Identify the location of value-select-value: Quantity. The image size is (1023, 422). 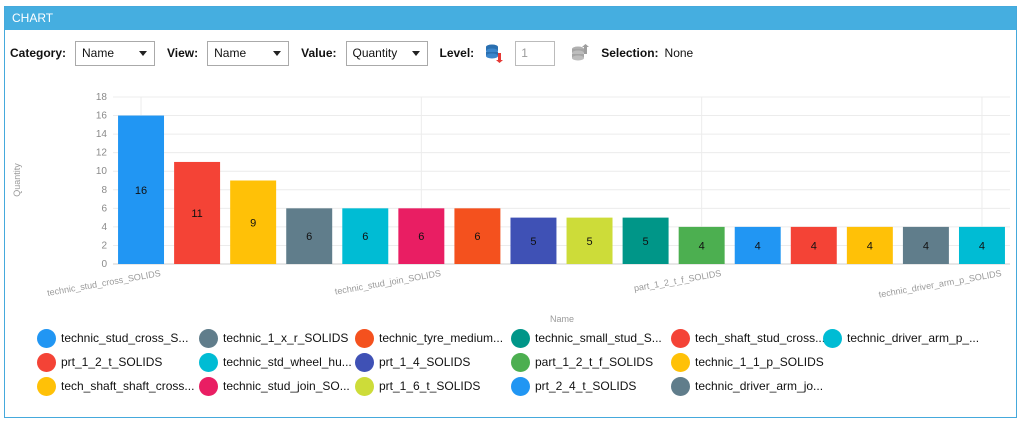
(375, 52).